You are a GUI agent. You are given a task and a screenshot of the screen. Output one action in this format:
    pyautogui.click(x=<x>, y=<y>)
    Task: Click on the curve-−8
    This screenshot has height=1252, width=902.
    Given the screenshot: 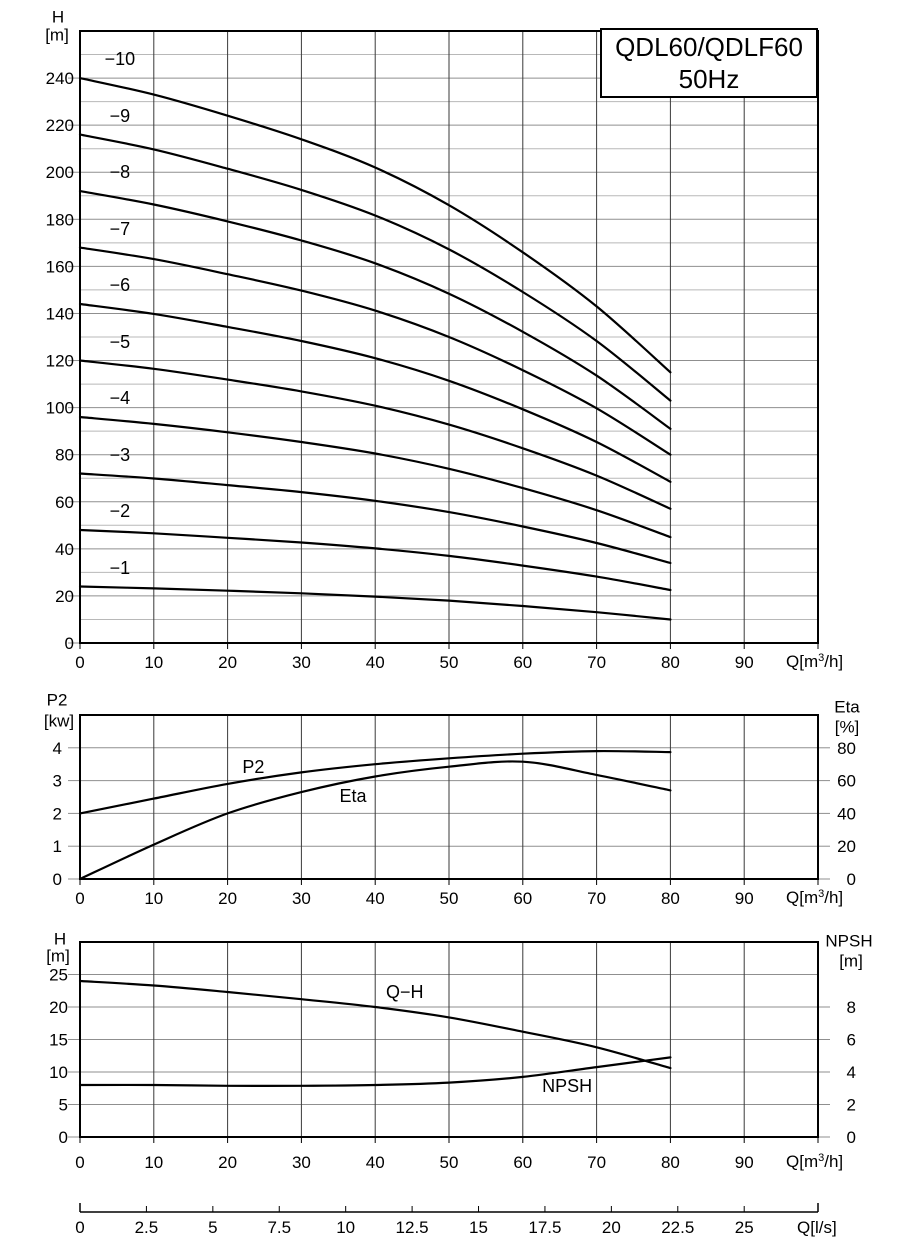 What is the action you would take?
    pyautogui.click(x=375, y=310)
    